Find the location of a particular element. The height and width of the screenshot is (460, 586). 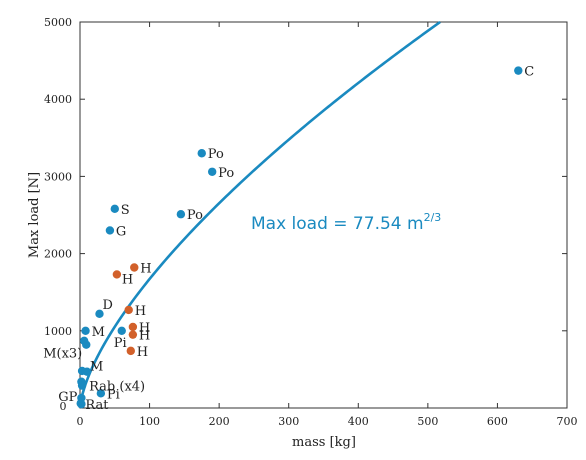

point-label: S is located at coordinates (125, 210).